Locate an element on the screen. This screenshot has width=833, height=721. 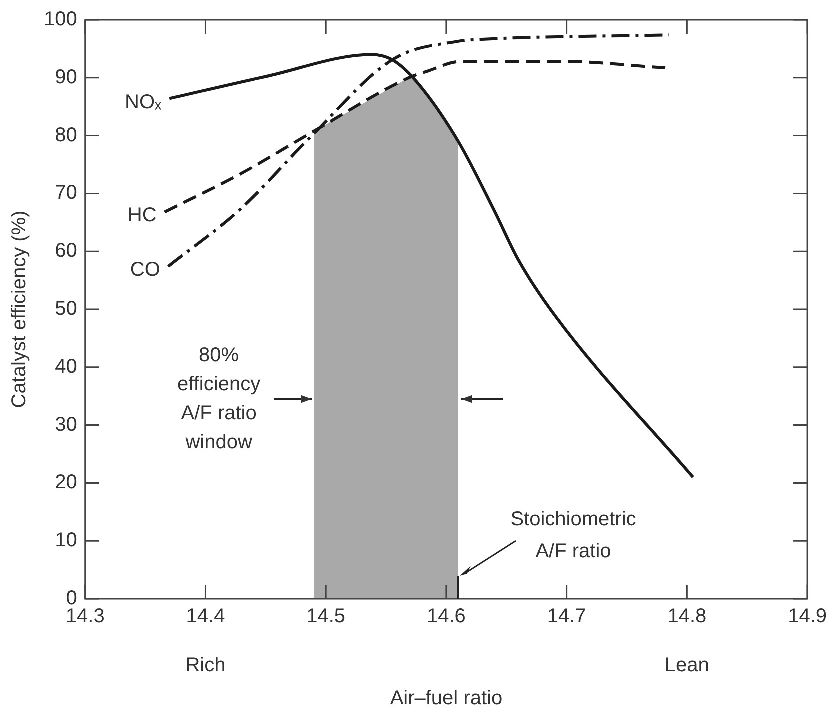
series-label: HC is located at coordinates (142, 215).